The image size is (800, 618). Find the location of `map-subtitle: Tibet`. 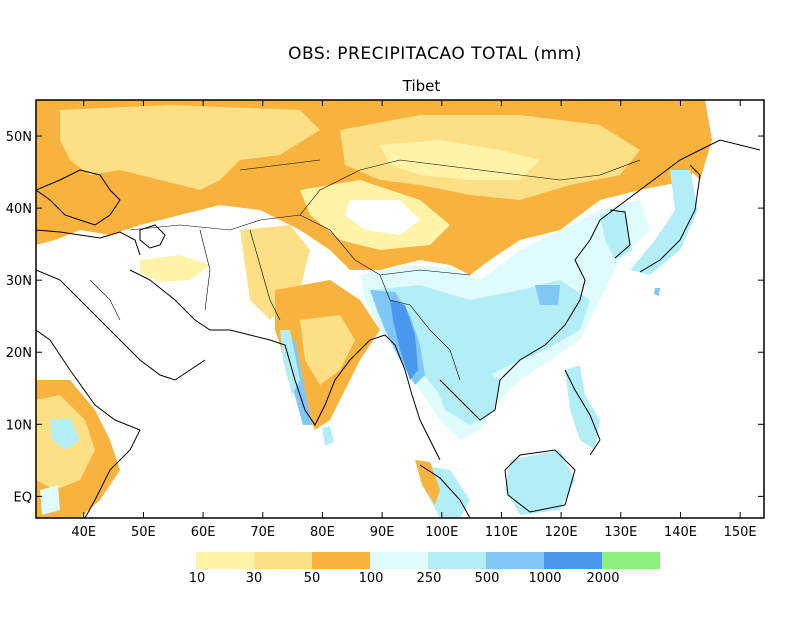

map-subtitle: Tibet is located at coordinates (421, 86).